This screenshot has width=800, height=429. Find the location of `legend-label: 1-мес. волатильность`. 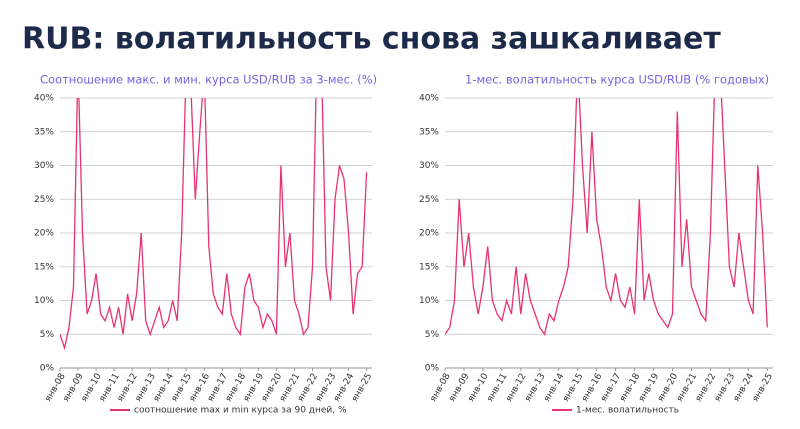

legend-label: 1-мес. волатильность is located at coordinates (627, 411).